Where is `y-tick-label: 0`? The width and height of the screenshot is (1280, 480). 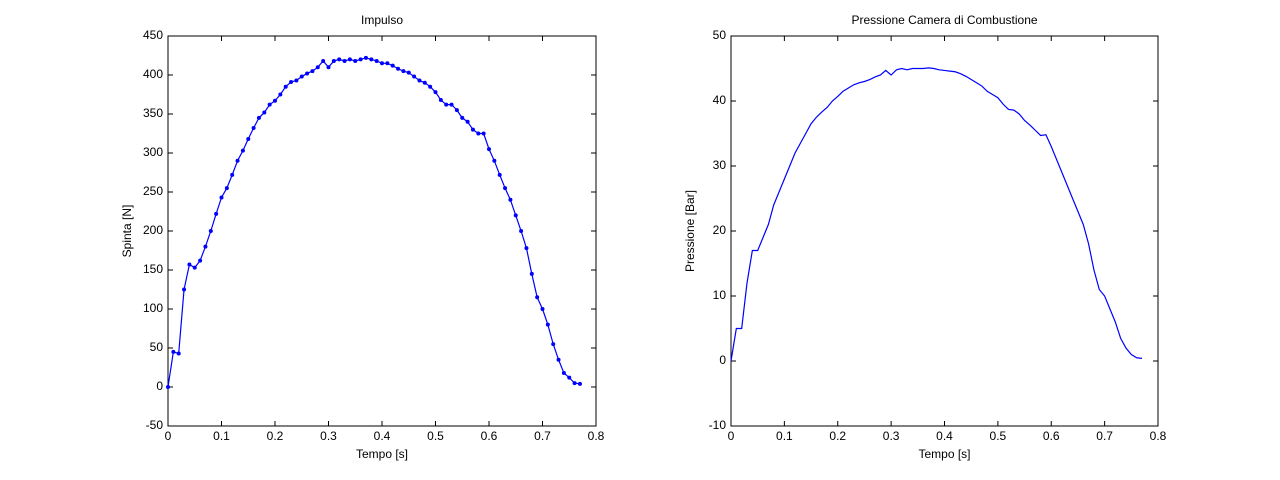
y-tick-label: 0 is located at coordinates (159, 386).